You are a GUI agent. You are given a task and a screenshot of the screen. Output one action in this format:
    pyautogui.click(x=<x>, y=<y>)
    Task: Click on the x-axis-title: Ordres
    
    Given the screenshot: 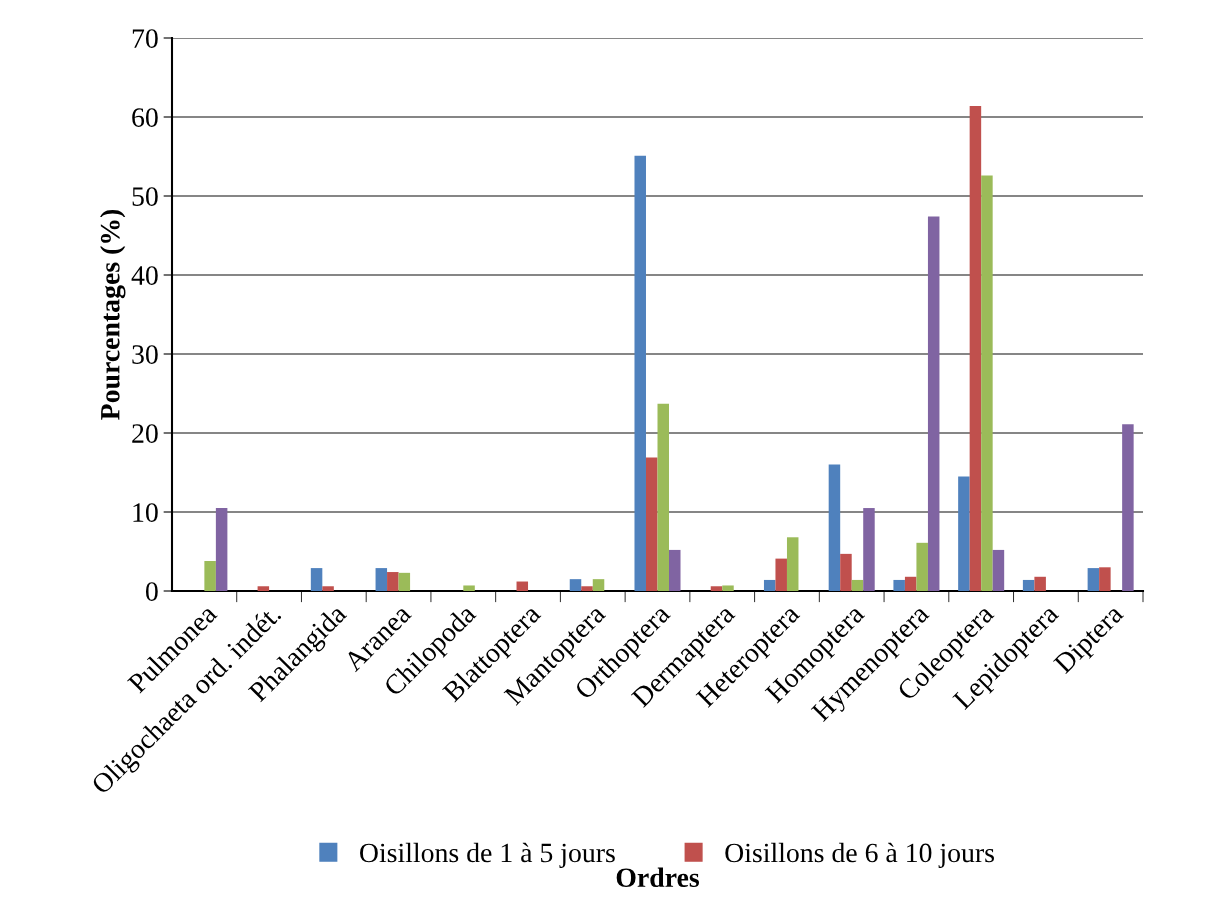 What is the action you would take?
    pyautogui.click(x=657, y=877)
    